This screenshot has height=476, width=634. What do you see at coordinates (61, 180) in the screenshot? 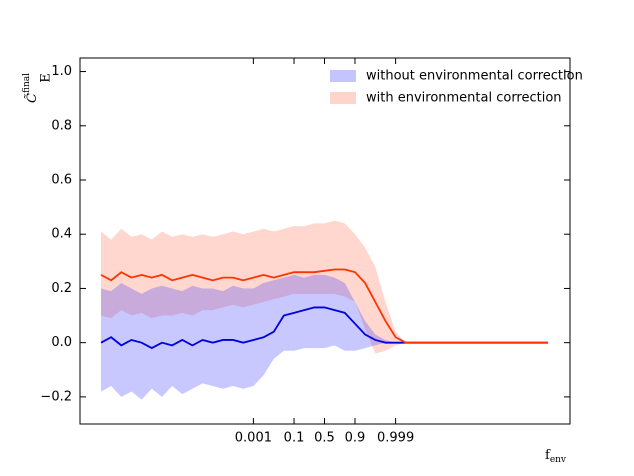
I see `y-tick-label: 0.6` at bounding box center [61, 180].